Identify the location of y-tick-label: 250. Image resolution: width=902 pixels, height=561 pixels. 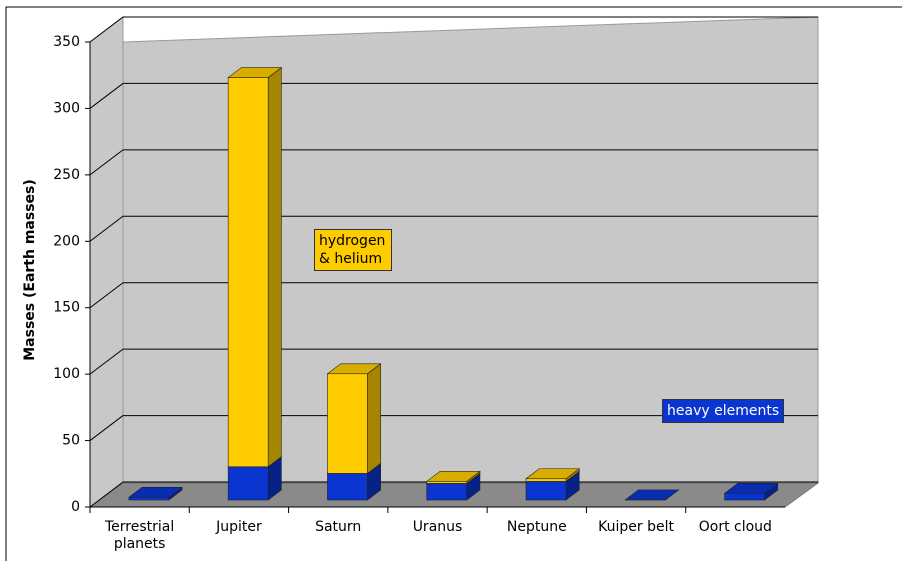
(66, 175).